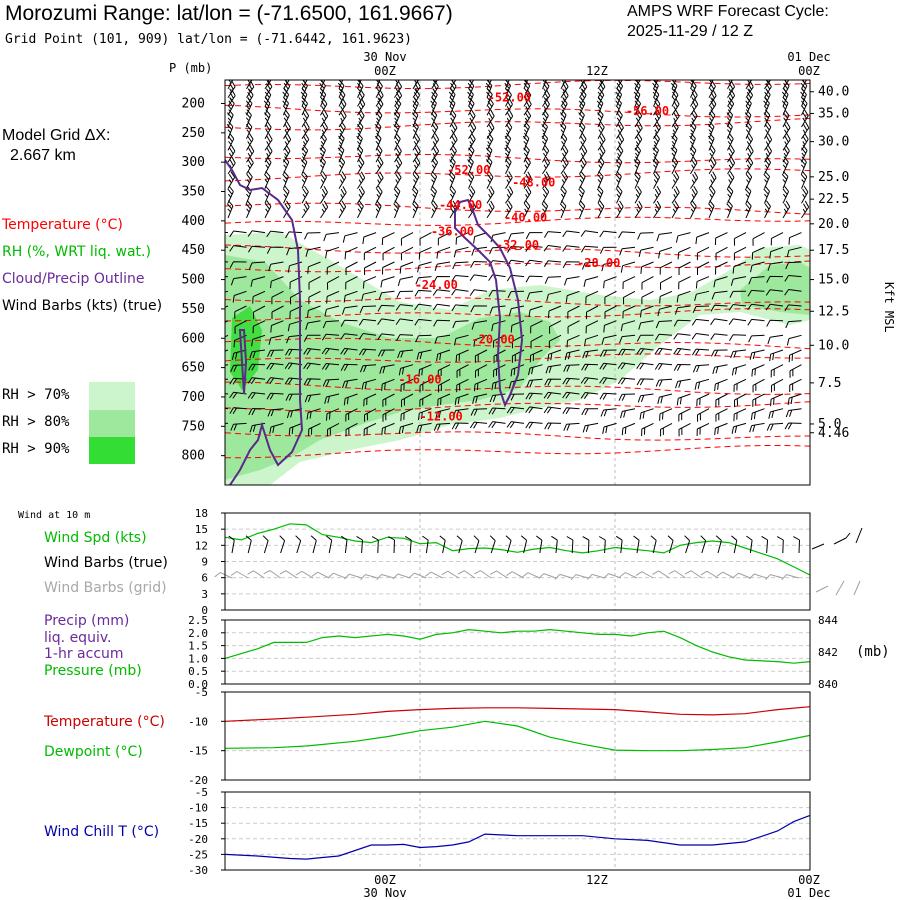 The height and width of the screenshot is (900, 900). What do you see at coordinates (201, 545) in the screenshot?
I see `y-tick-label: 12` at bounding box center [201, 545].